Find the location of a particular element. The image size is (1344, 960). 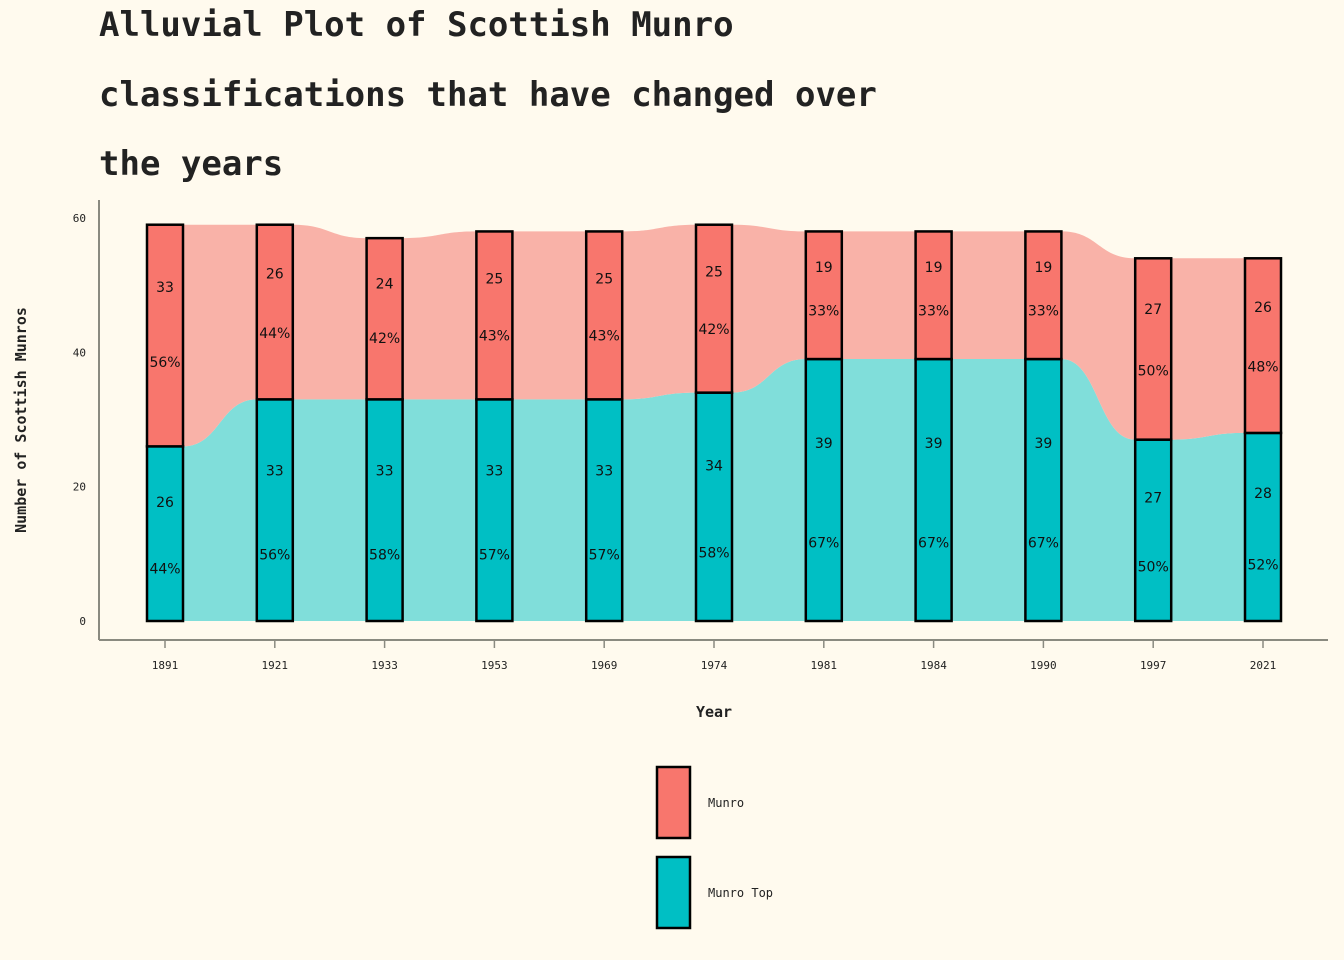

label-munro-top-count-1969: 33 is located at coordinates (604, 471).